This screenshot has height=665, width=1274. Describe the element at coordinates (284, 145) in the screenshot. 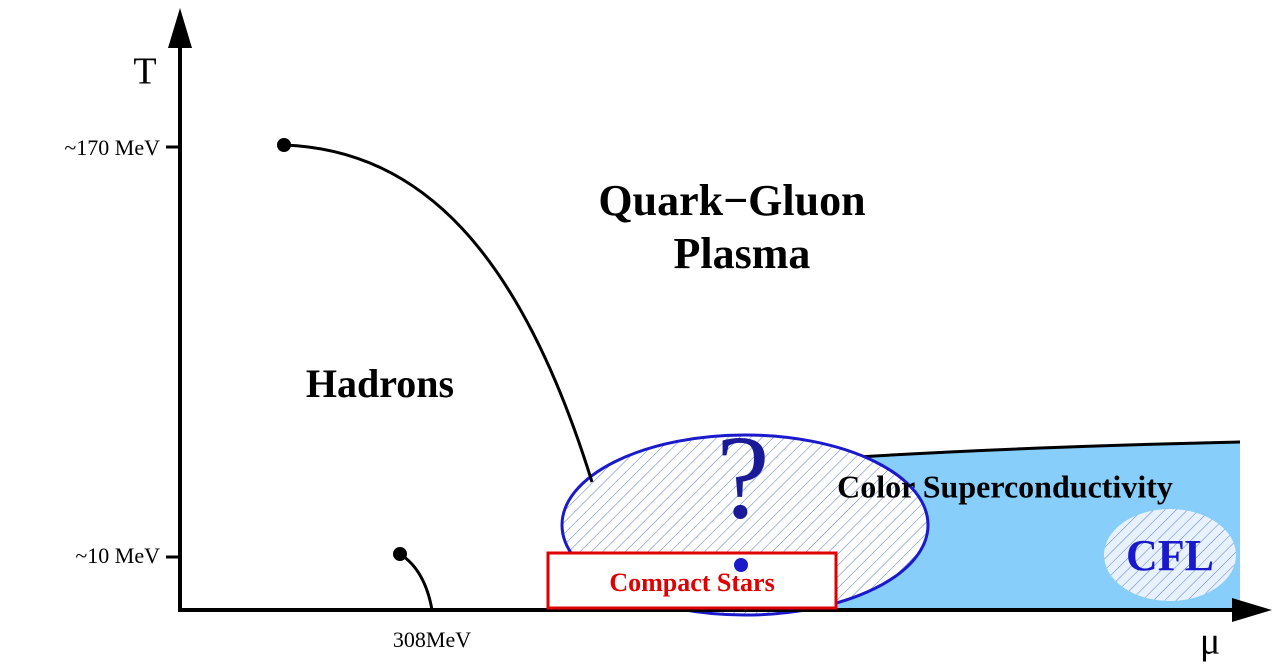

I see `critical-point` at that location.